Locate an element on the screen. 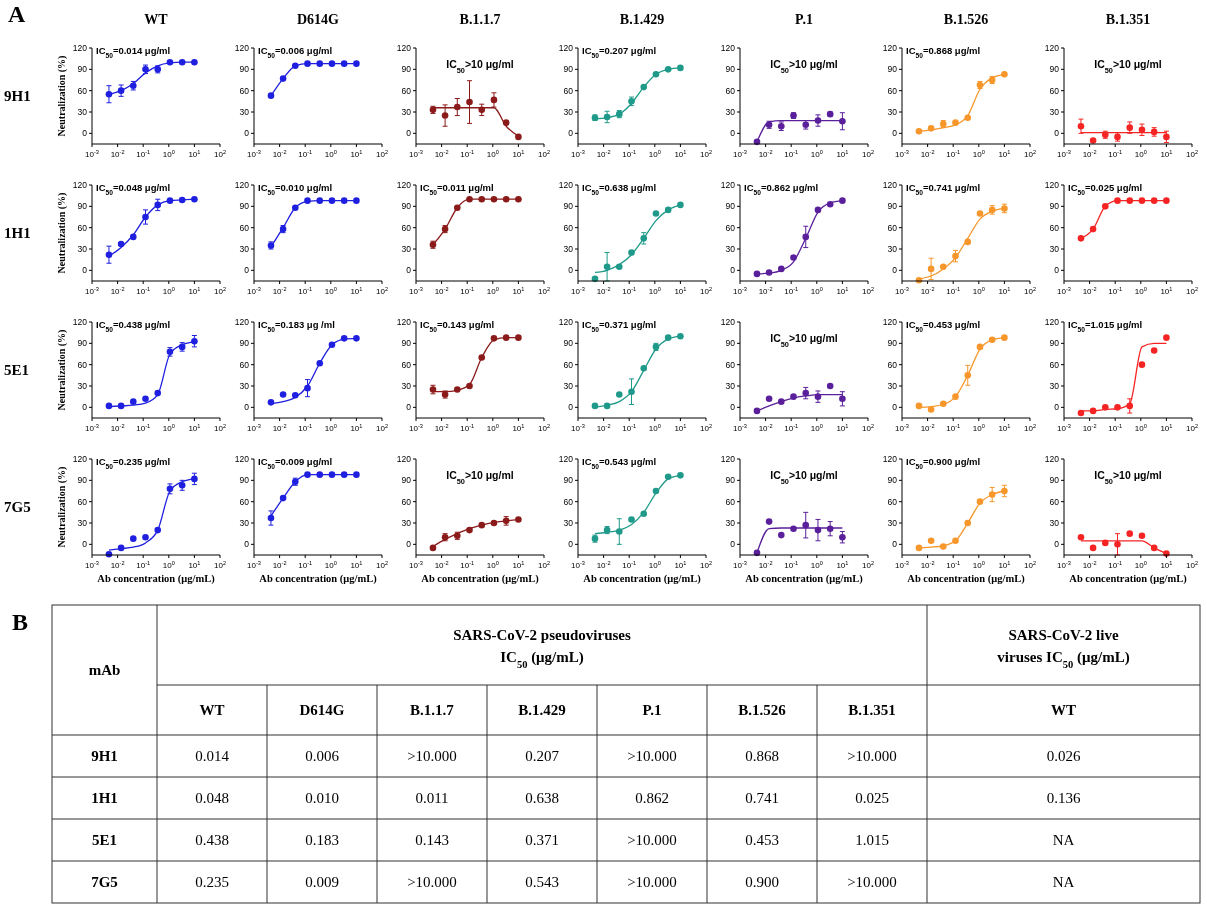 The image size is (1207, 910). text: 0.543 is located at coordinates (542, 882).